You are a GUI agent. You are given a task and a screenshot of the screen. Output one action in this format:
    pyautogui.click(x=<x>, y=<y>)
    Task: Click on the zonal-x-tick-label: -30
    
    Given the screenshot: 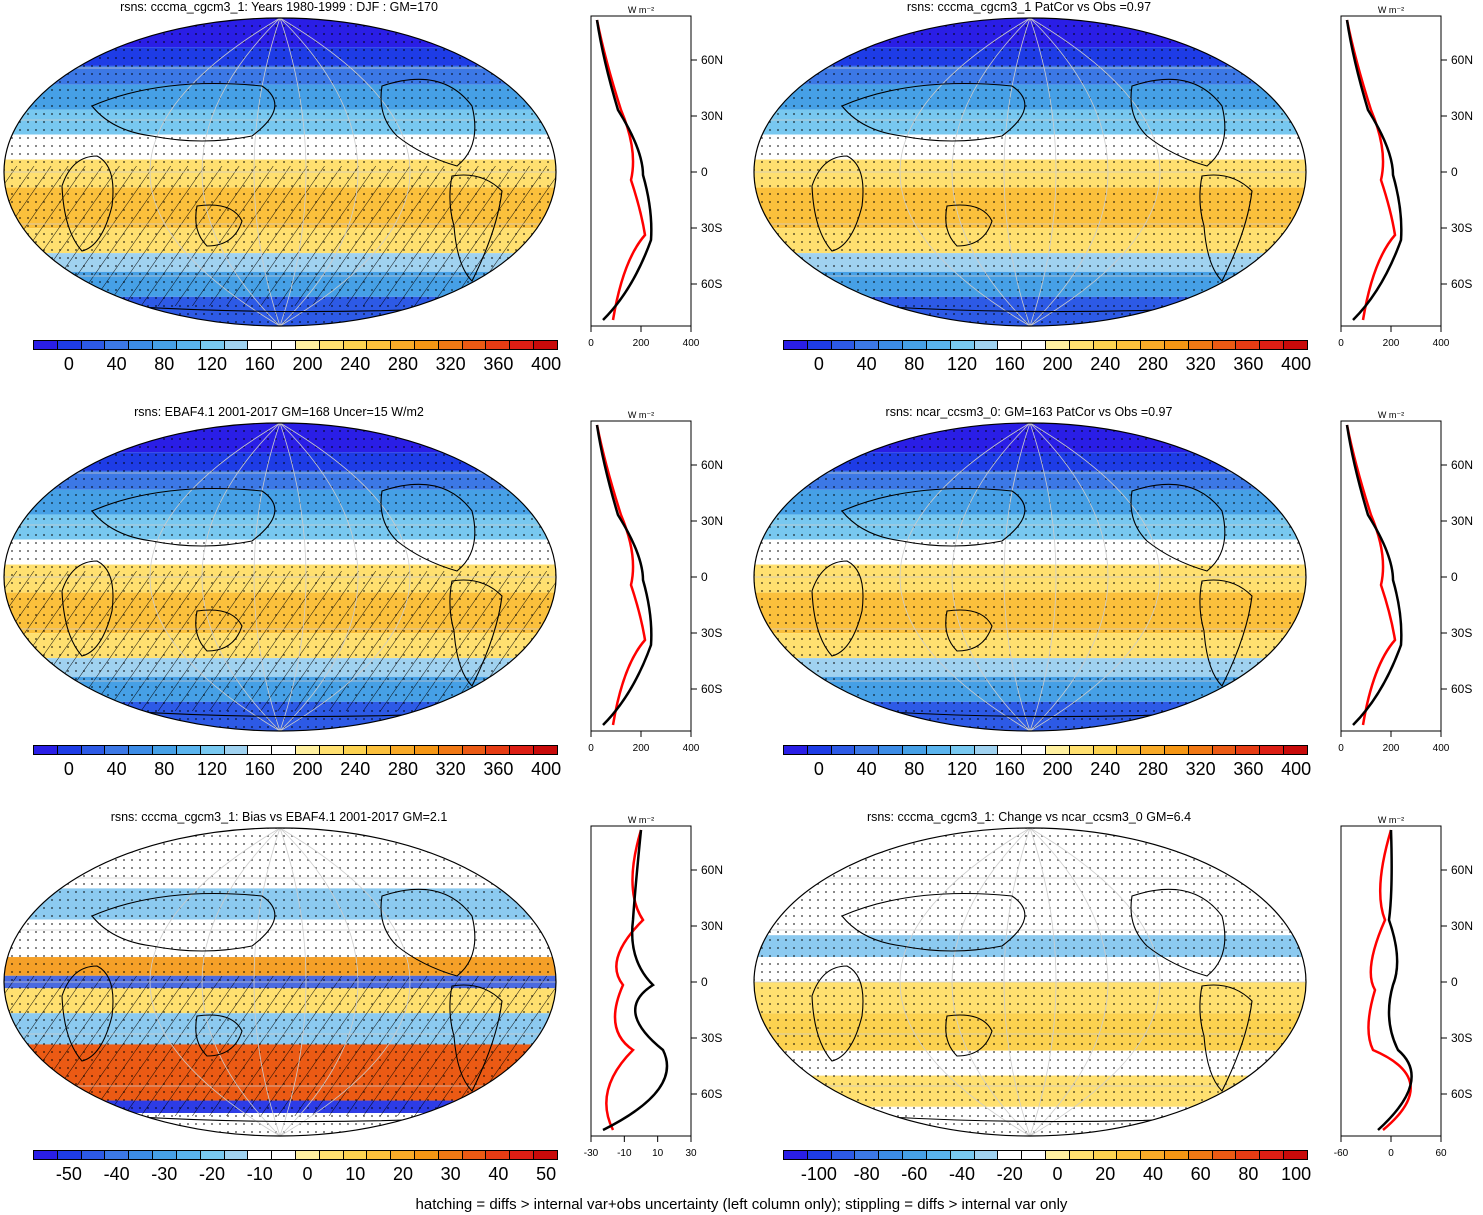 What is the action you would take?
    pyautogui.click(x=591, y=1153)
    